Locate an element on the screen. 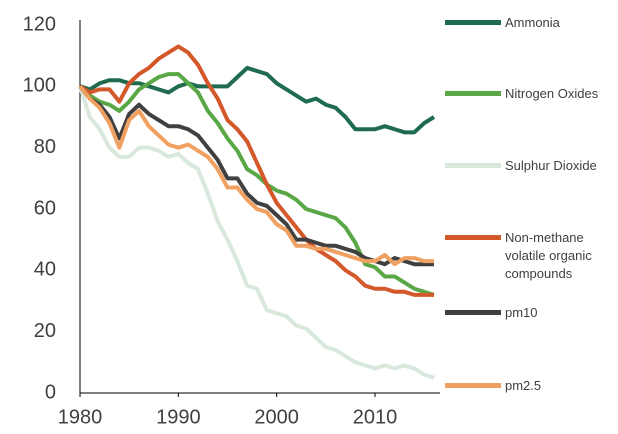  legend-item: pm2.5 is located at coordinates (531, 386).